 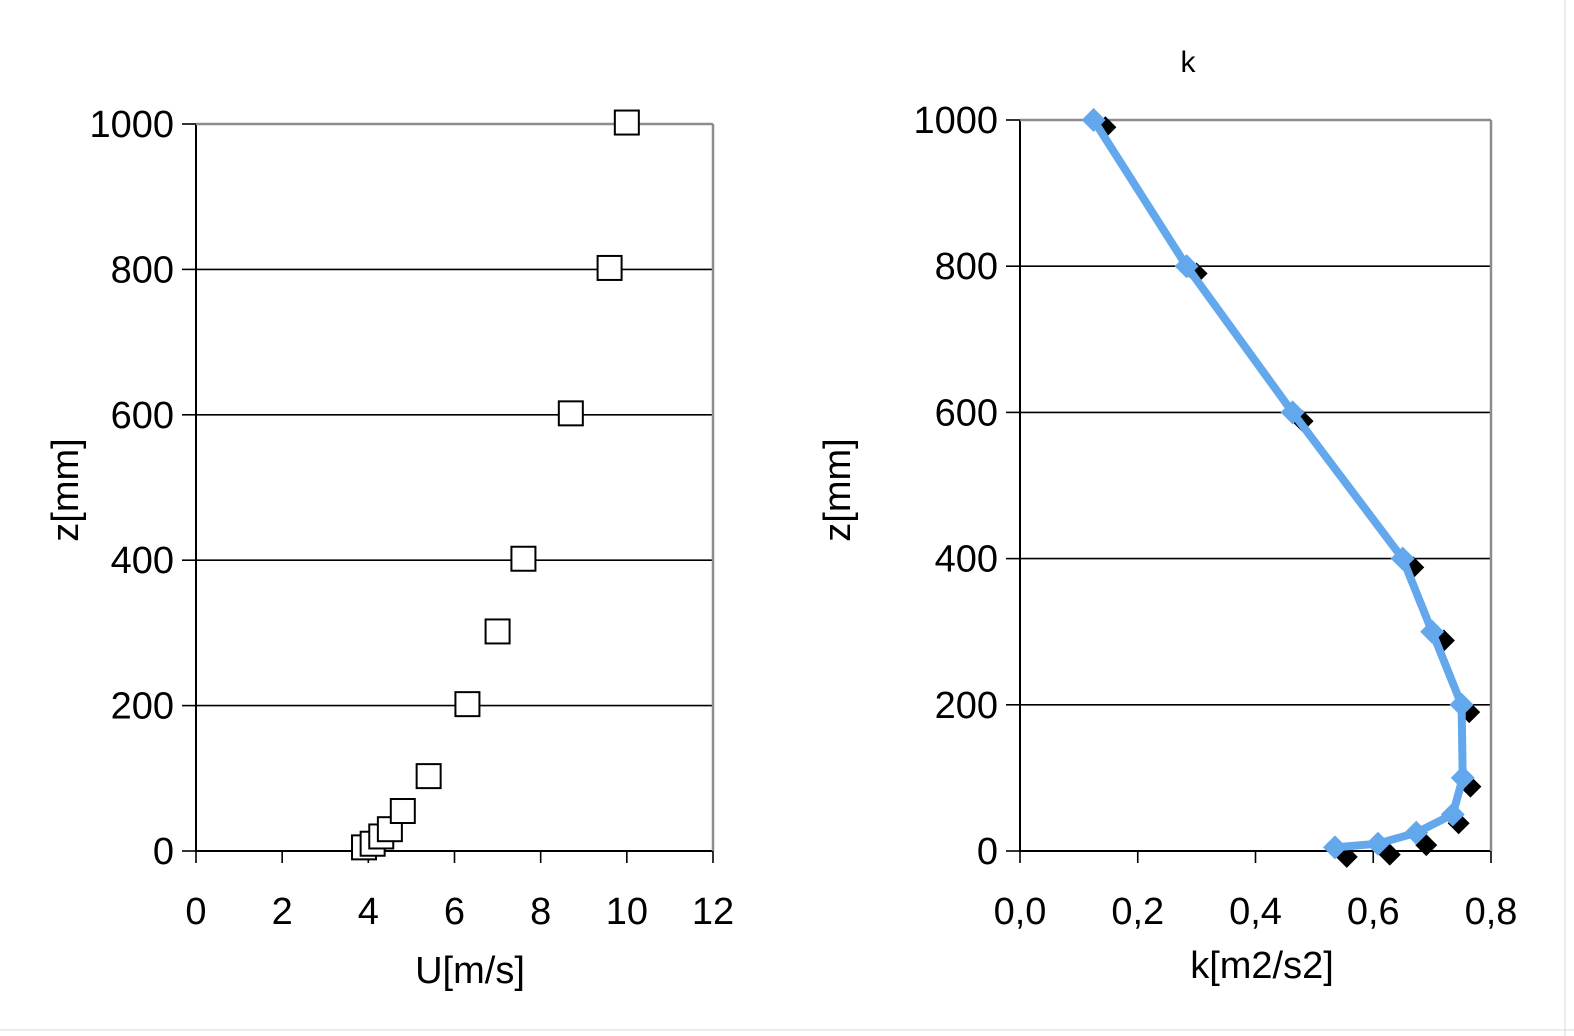 I want to click on x-tick-label: 0,2, so click(x=1137, y=912).